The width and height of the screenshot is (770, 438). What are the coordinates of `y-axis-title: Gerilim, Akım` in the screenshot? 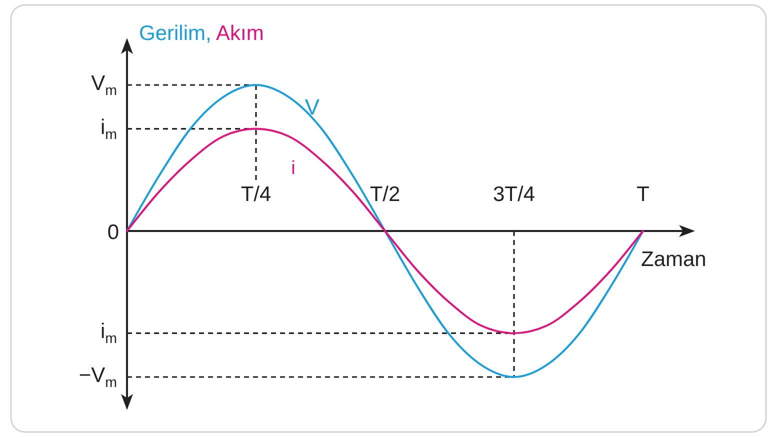 It's located at (201, 33).